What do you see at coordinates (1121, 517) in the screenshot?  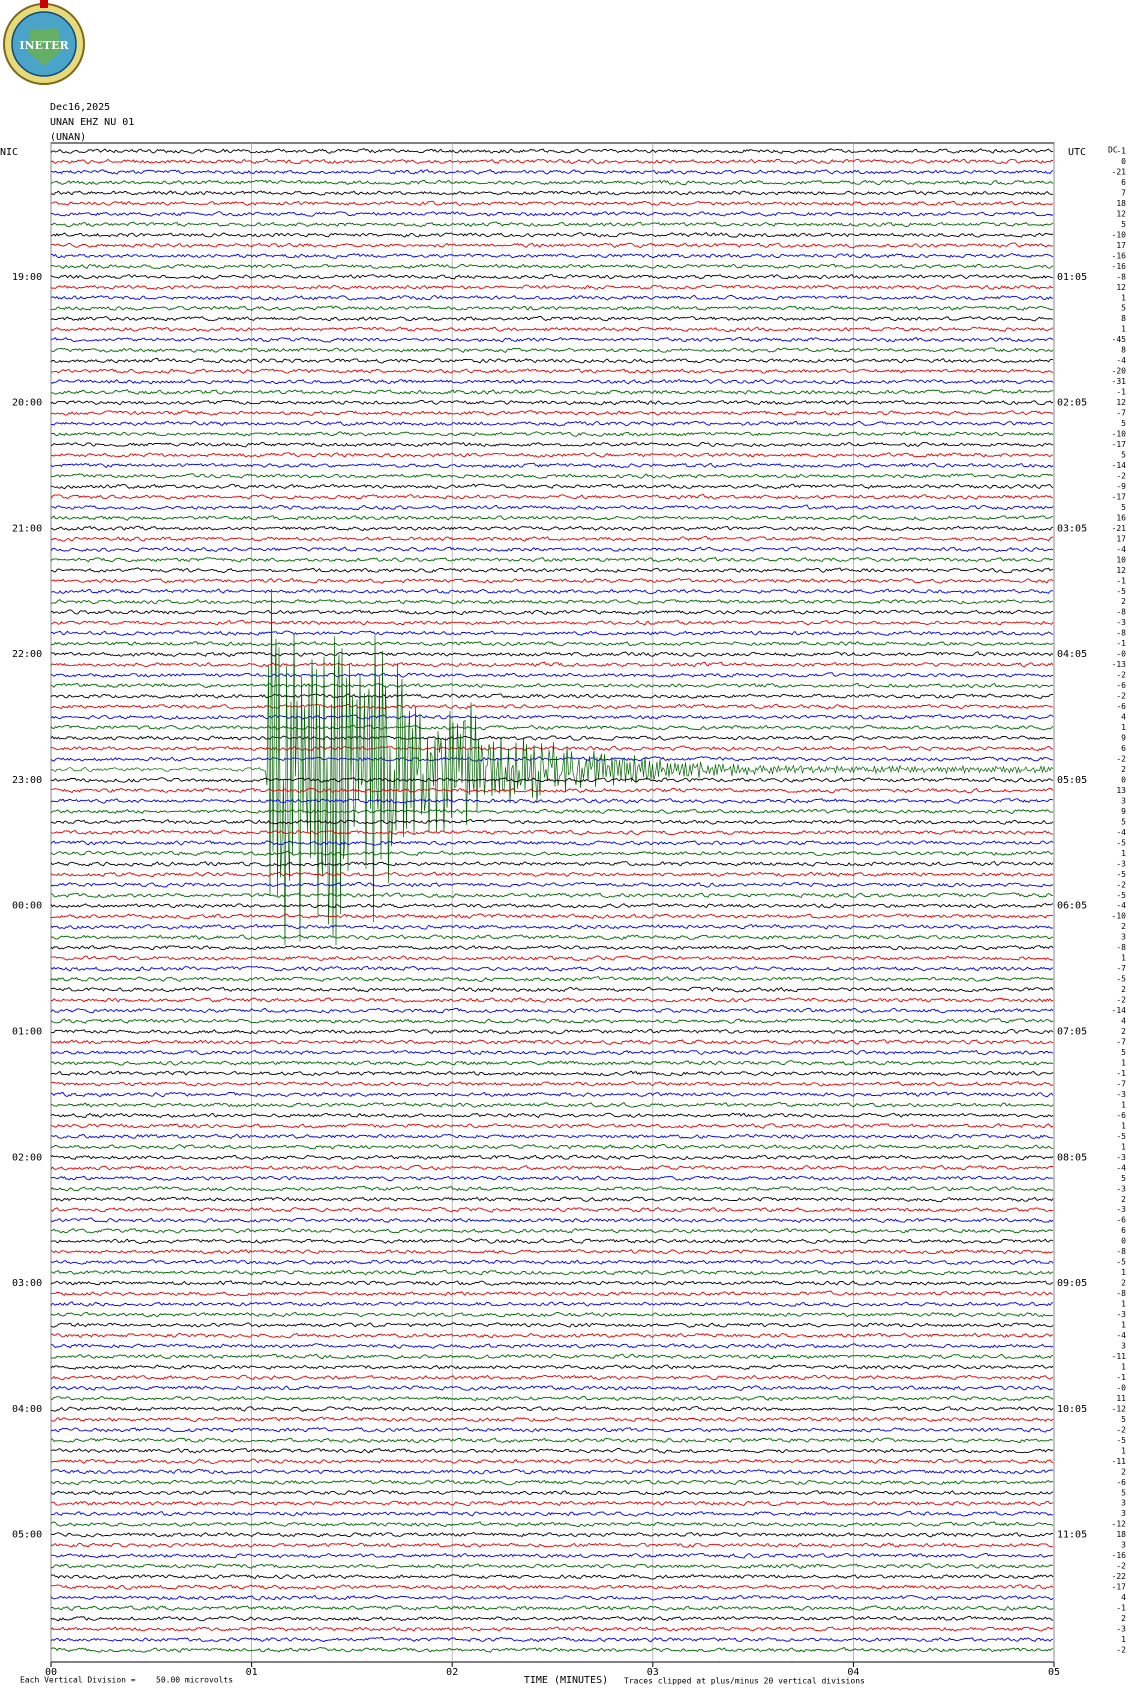 I see `dc-offset: 16` at bounding box center [1121, 517].